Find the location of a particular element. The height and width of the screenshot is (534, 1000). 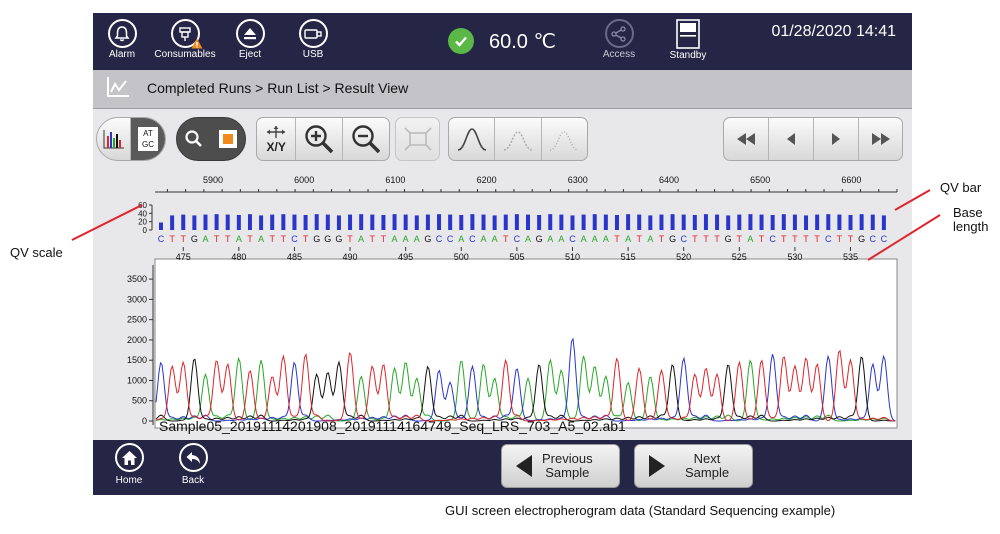

previous-triangle-icon is located at coordinates (524, 466).